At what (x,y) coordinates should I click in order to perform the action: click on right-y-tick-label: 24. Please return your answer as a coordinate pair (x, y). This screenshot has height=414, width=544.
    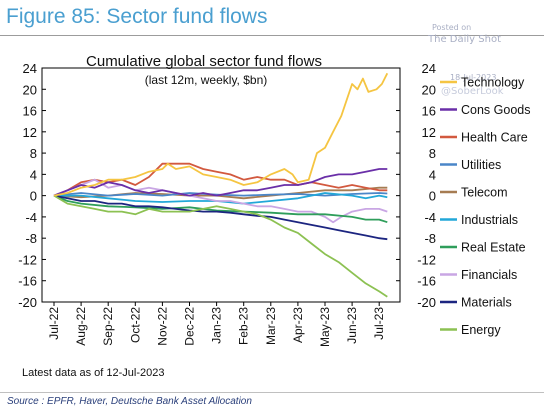
    Looking at the image, I should click on (429, 68).